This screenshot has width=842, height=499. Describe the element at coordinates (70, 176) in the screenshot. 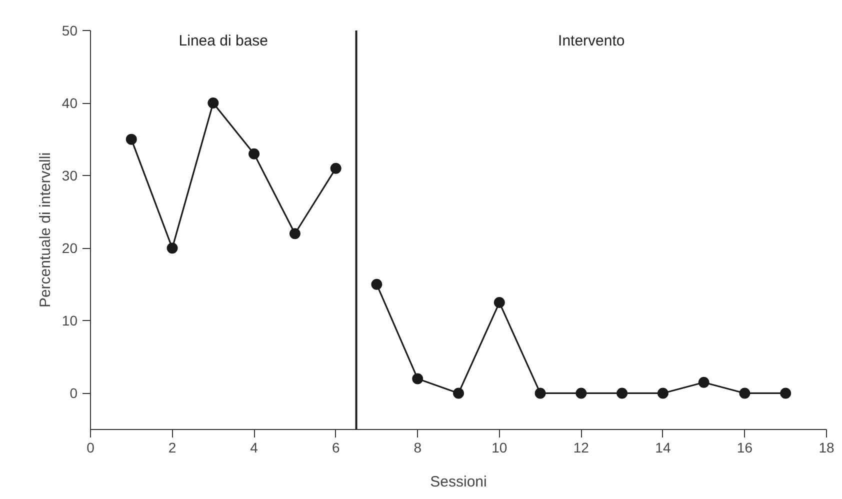

I see `y-tick-label: 30` at that location.